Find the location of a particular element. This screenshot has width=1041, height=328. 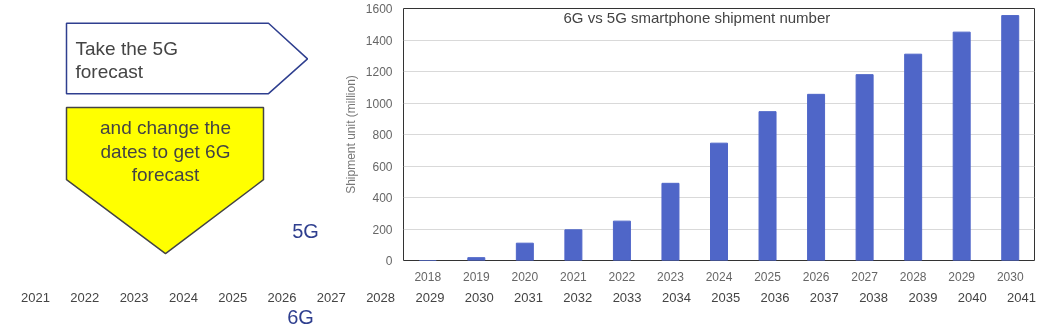

x-tick-label: 2018 is located at coordinates (428, 276).